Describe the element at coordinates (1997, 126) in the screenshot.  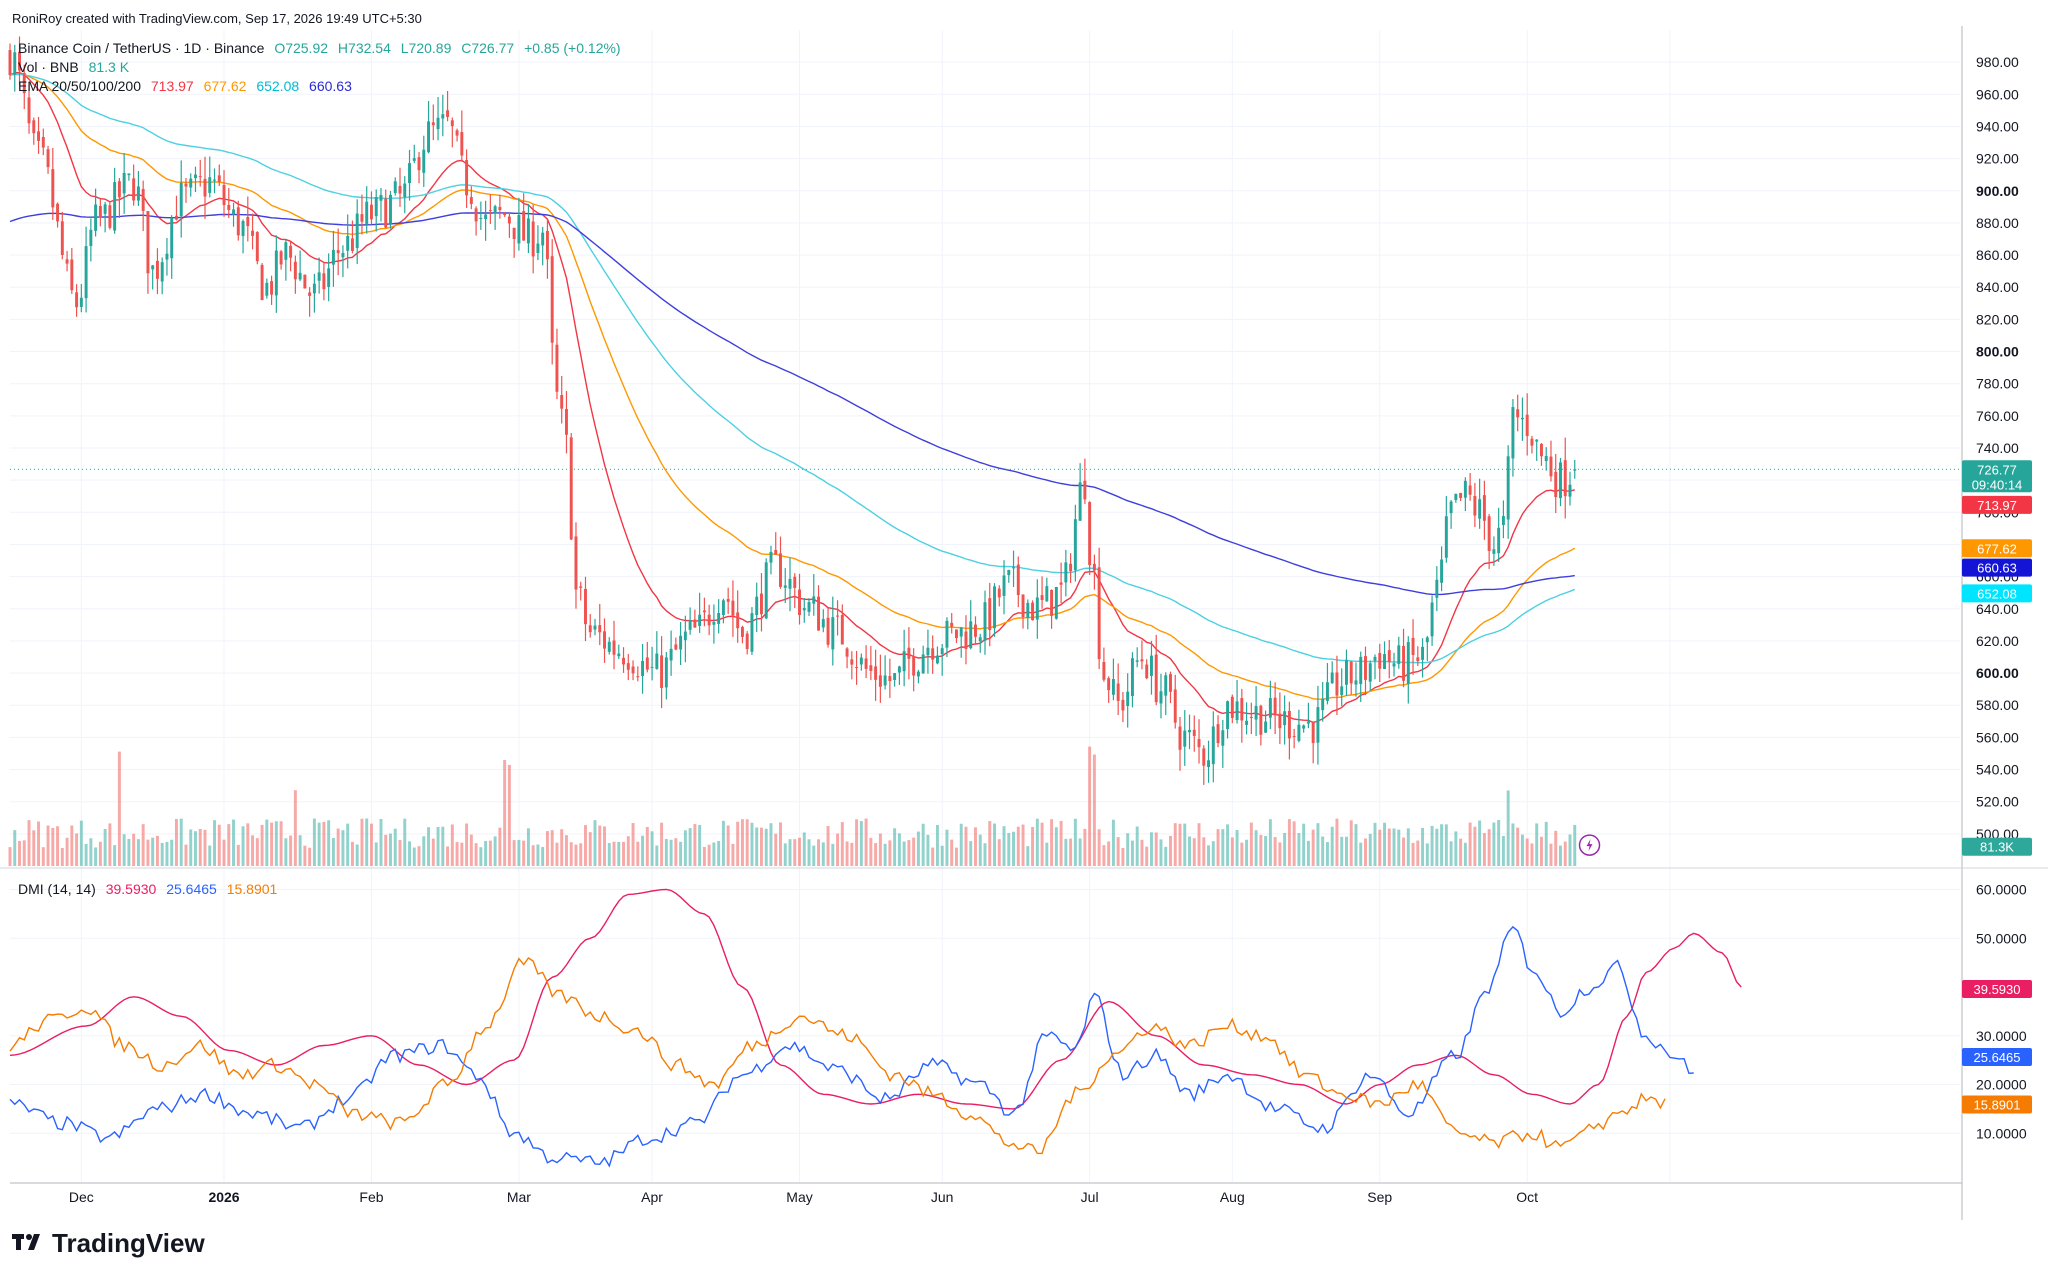
I see `price-tick-label: 940.00` at that location.